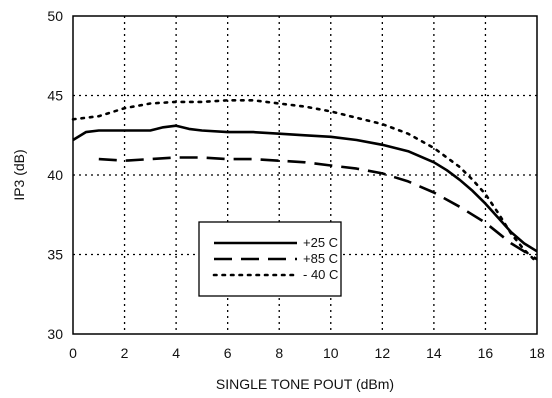  I want to click on x-tick-label: 18, so click(537, 353).